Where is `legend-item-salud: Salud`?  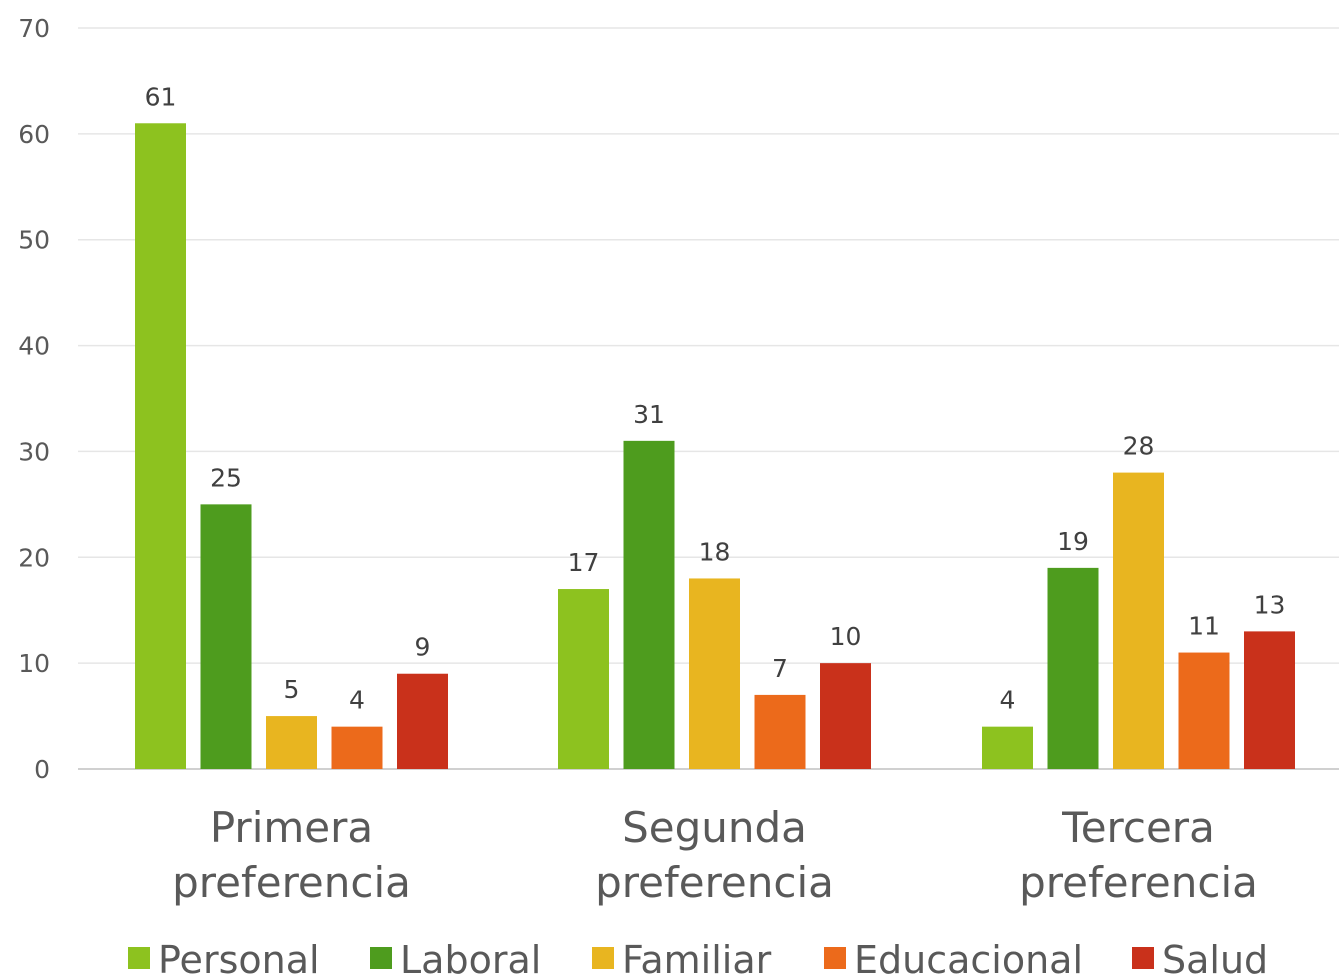 legend-item-salud: Salud is located at coordinates (1200, 958).